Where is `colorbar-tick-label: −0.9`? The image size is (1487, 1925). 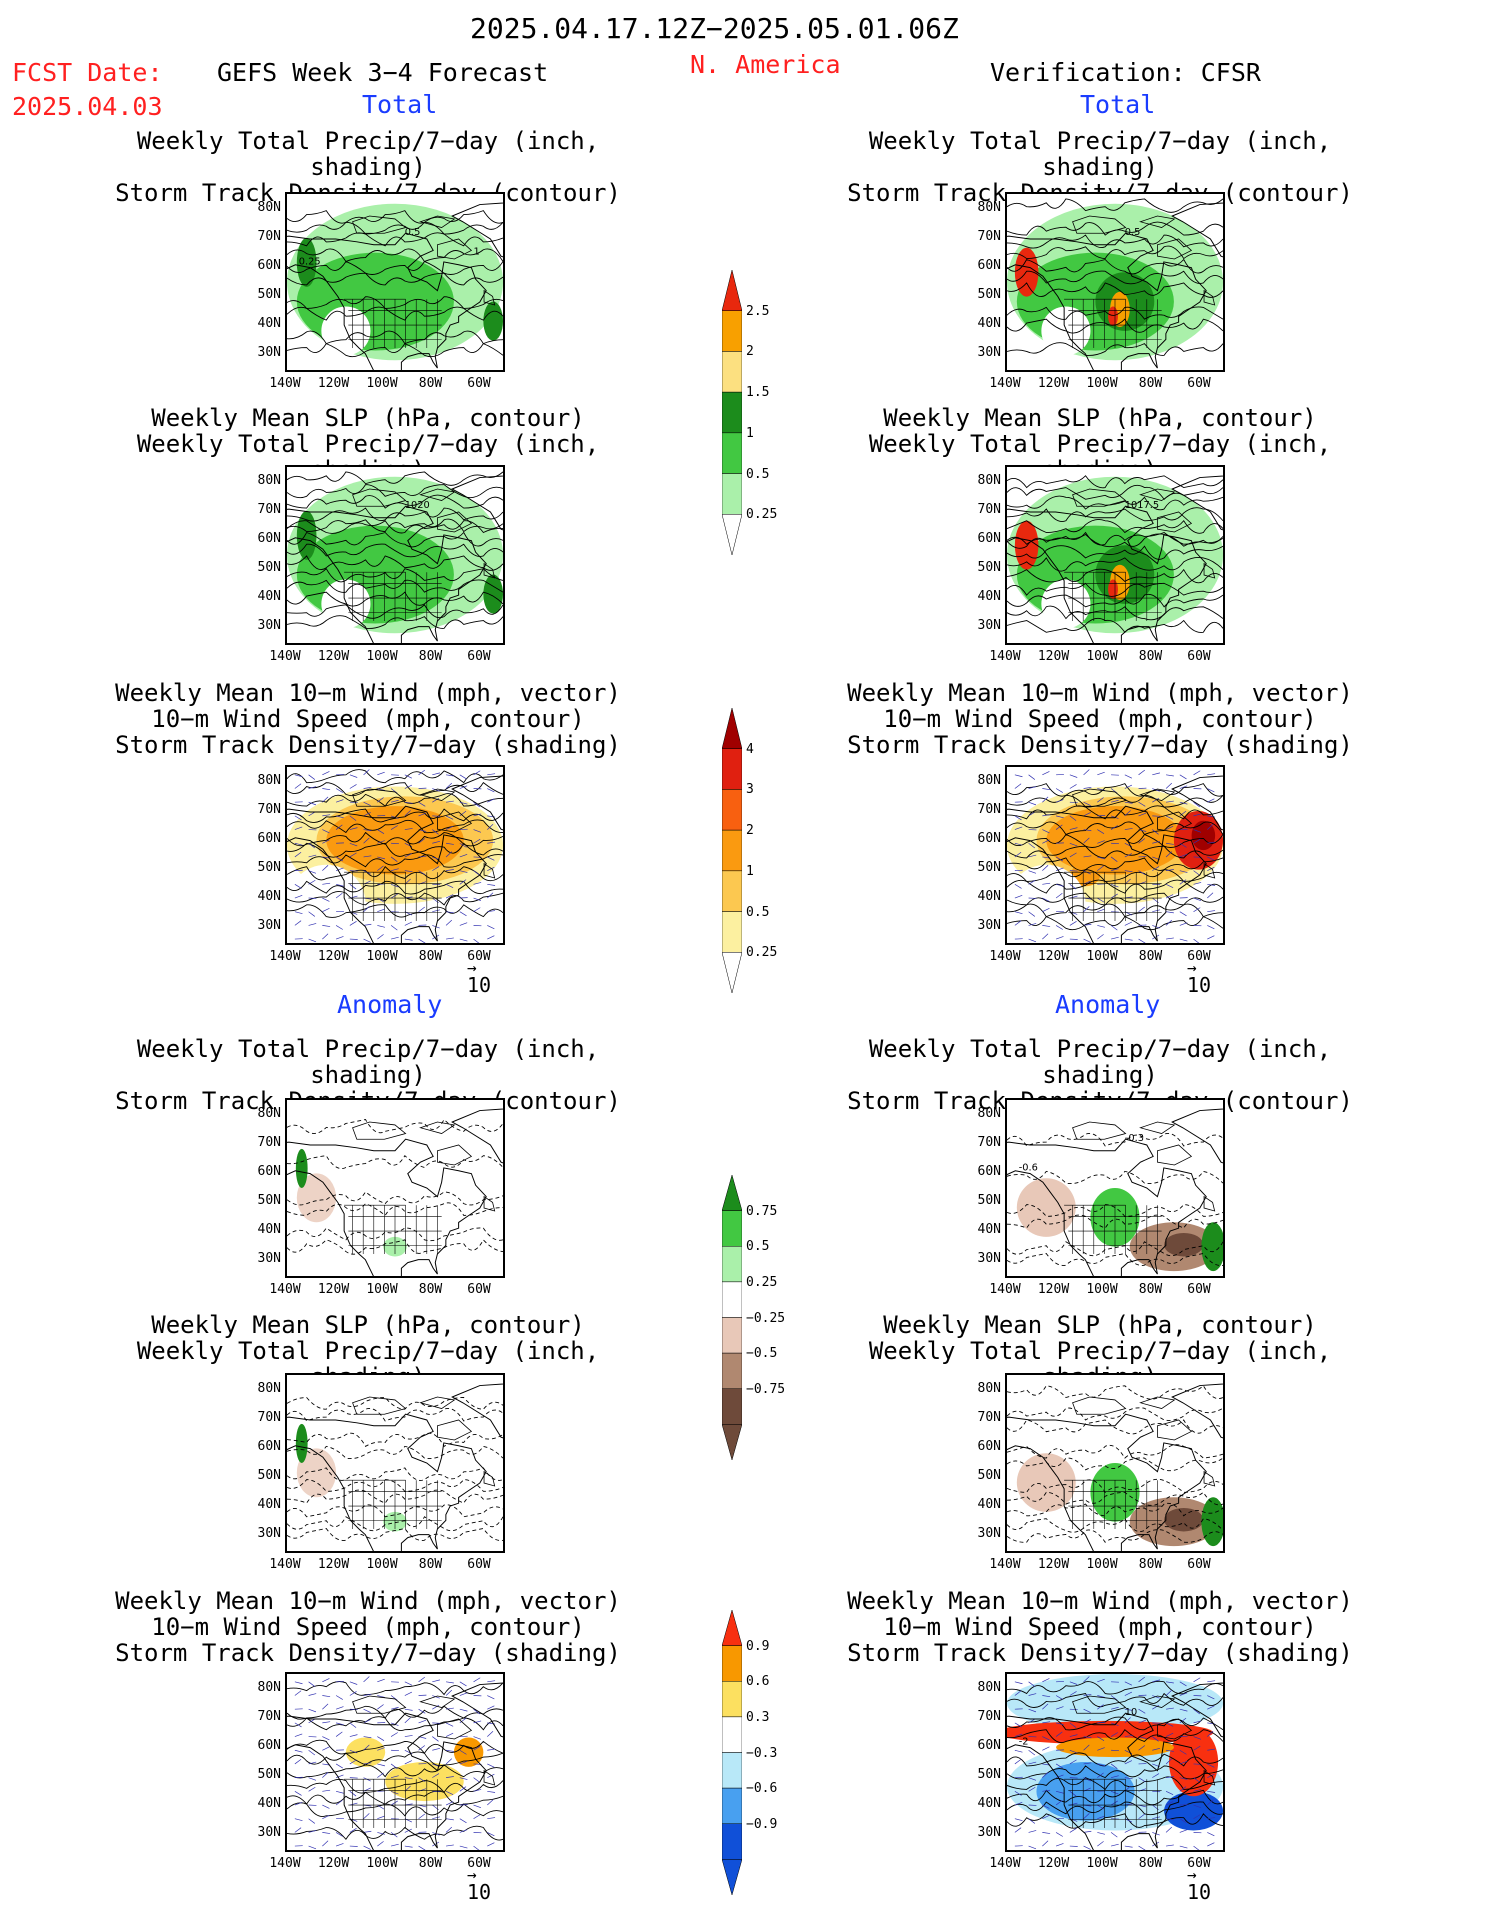
colorbar-tick-label: −0.9 is located at coordinates (762, 1824).